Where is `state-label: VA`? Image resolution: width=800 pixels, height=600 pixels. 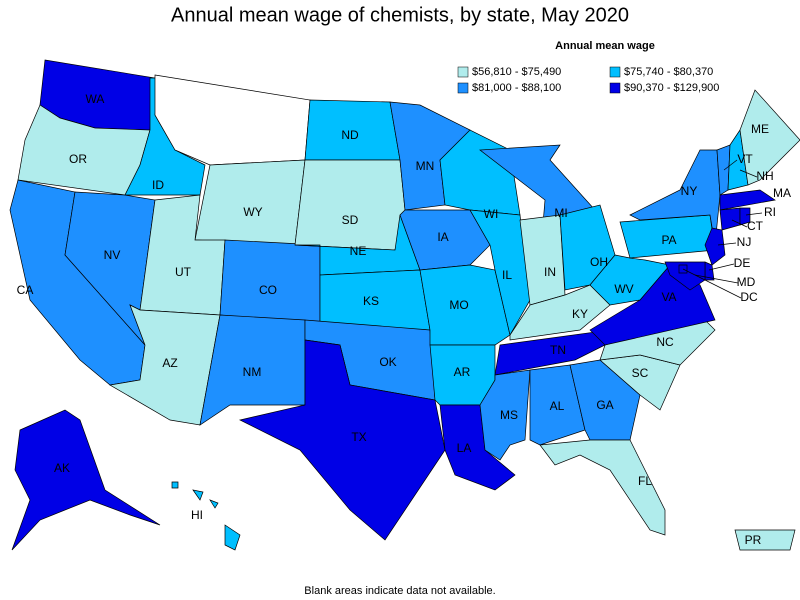
state-label: VA is located at coordinates (668, 297).